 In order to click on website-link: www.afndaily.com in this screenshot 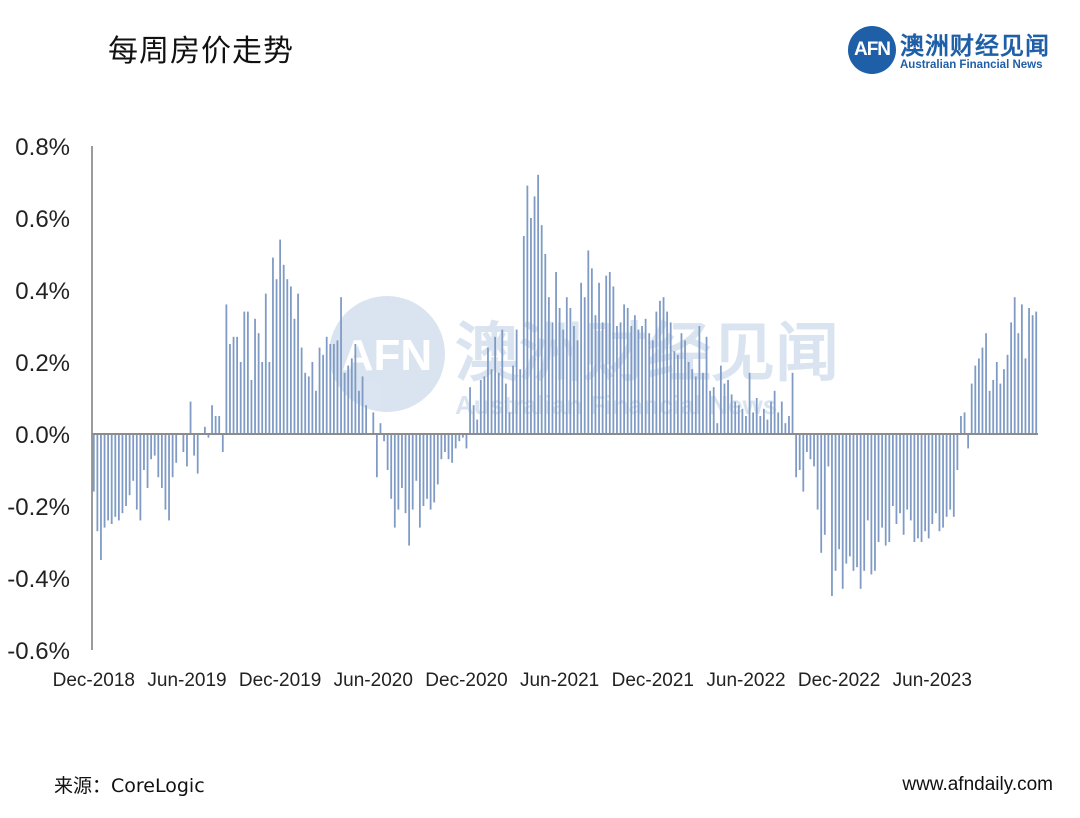, I will do `click(977, 784)`.